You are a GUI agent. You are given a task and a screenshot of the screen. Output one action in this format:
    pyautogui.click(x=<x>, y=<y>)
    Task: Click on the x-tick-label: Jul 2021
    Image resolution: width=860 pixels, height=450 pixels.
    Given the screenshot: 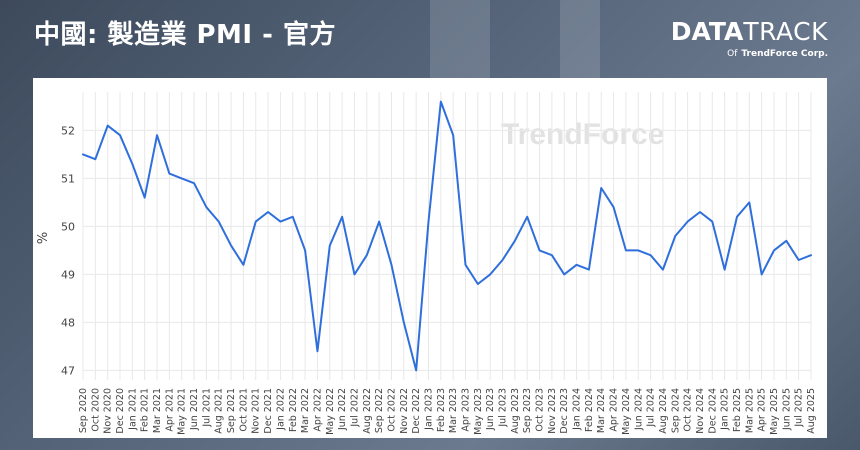 What is the action you would take?
    pyautogui.click(x=206, y=408)
    